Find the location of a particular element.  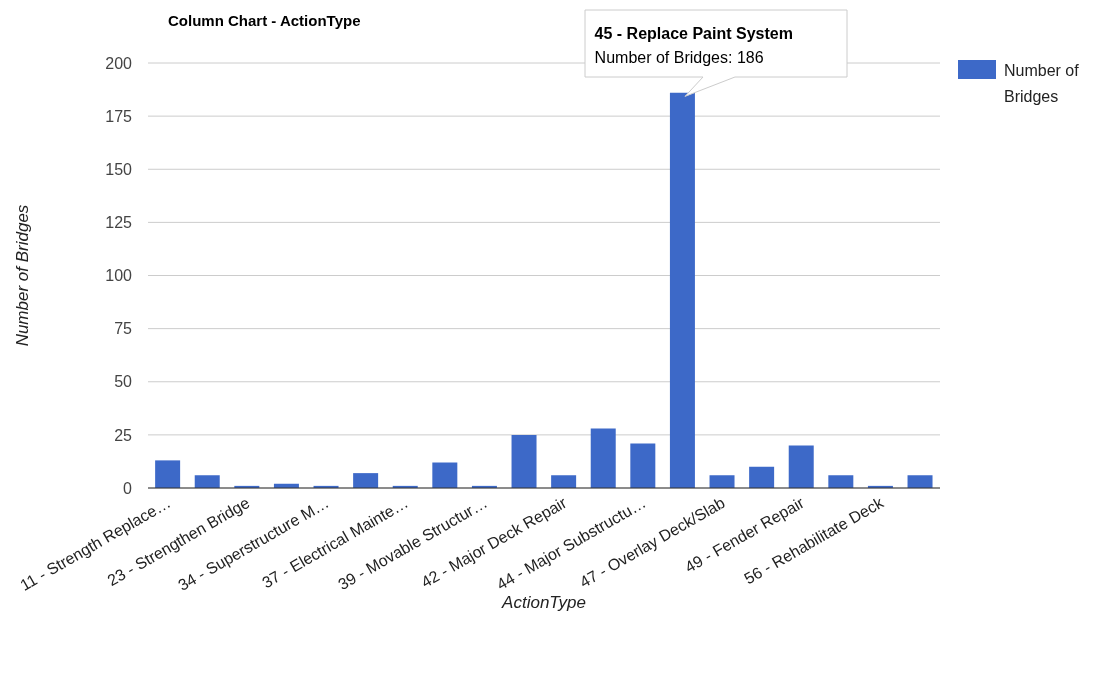

y-tick-label: 75 is located at coordinates (123, 329).